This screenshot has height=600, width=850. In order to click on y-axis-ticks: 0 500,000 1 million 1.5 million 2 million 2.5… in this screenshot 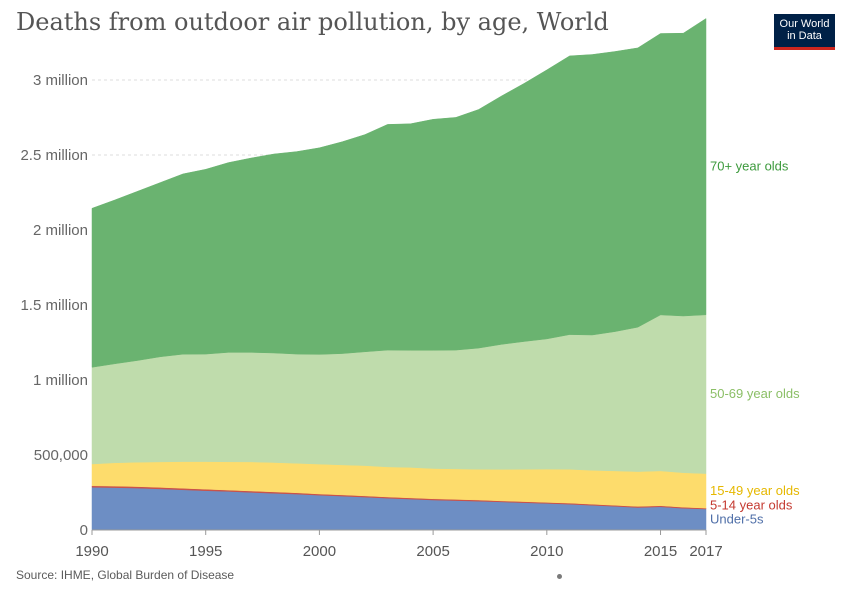, I will do `click(54, 305)`.